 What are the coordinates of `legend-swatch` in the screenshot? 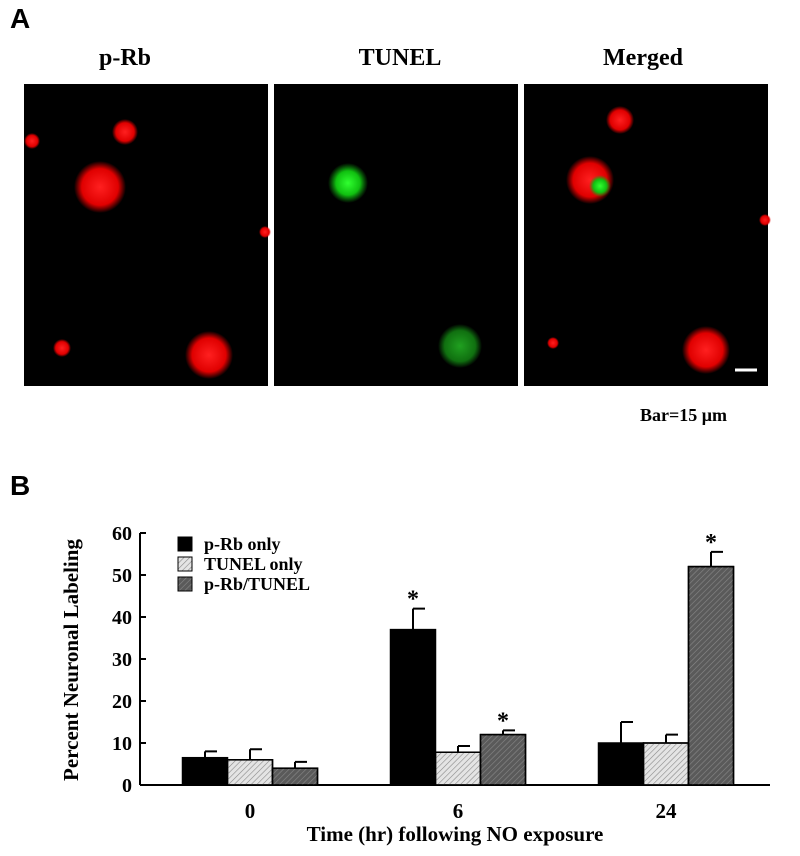 It's located at (185, 544).